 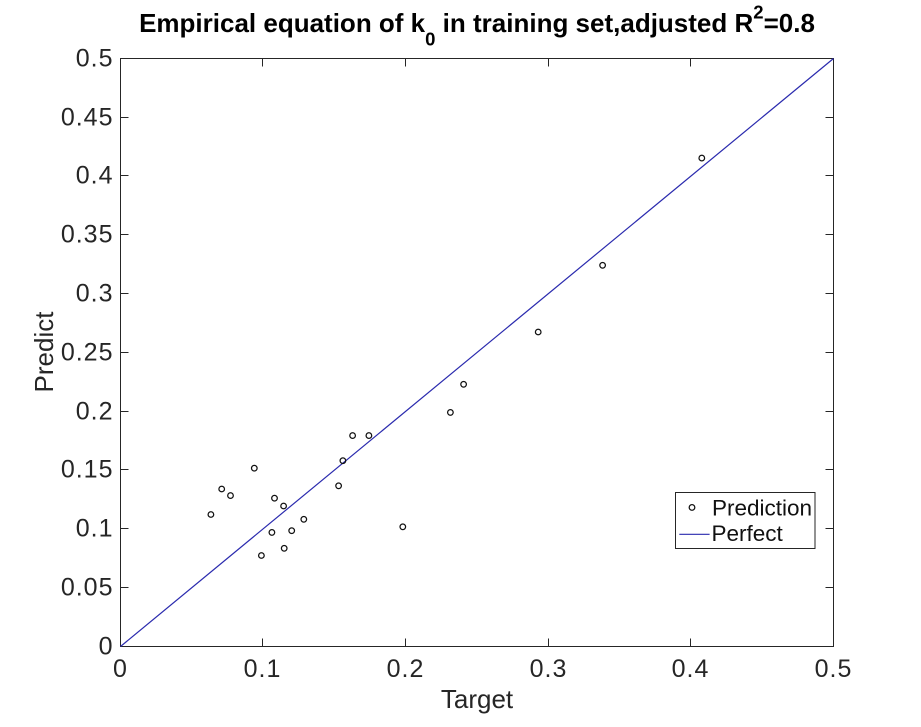 What do you see at coordinates (87, 235) in the screenshot?
I see `svg-text: 0.35` at bounding box center [87, 235].